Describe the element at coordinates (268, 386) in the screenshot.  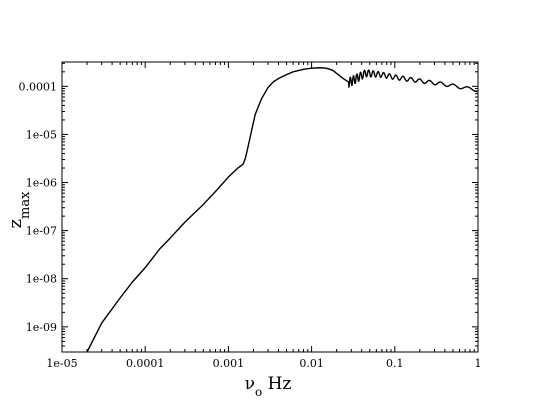
I see `x-axis-title: νo Hz` at that location.